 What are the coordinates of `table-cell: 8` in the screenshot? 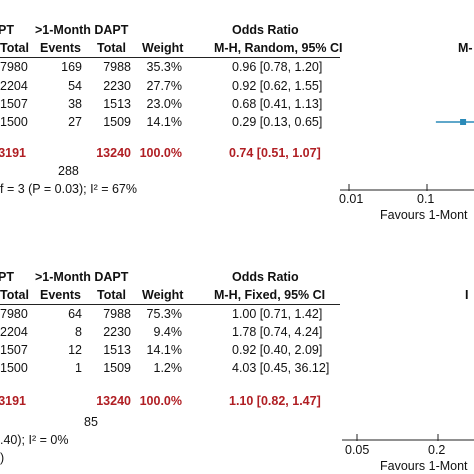 It's located at (78, 332).